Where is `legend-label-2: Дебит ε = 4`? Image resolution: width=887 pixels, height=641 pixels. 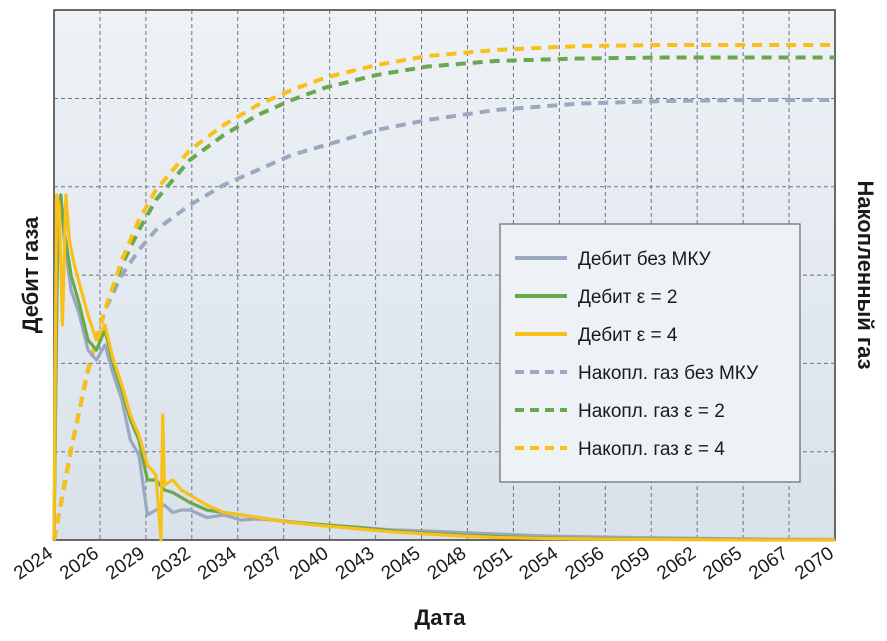
legend-label-2: Дебит ε = 4 is located at coordinates (628, 335).